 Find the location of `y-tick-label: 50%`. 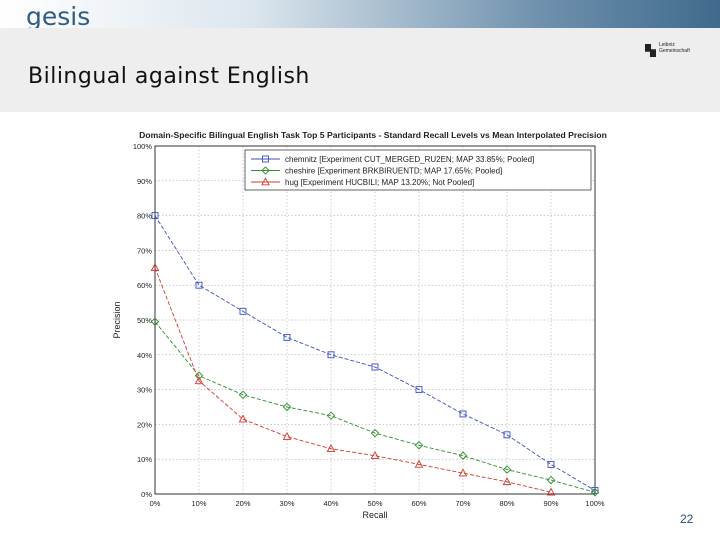

y-tick-label: 50% is located at coordinates (144, 320).